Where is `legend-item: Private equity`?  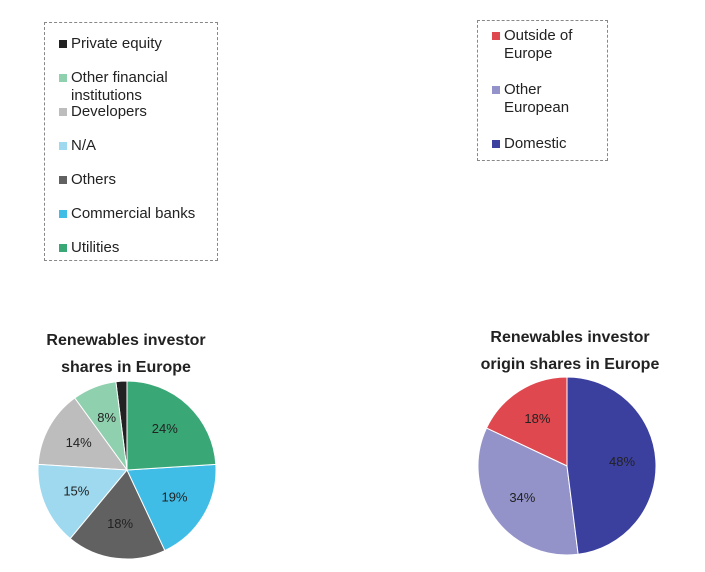
legend-item: Private equity is located at coordinates (129, 44).